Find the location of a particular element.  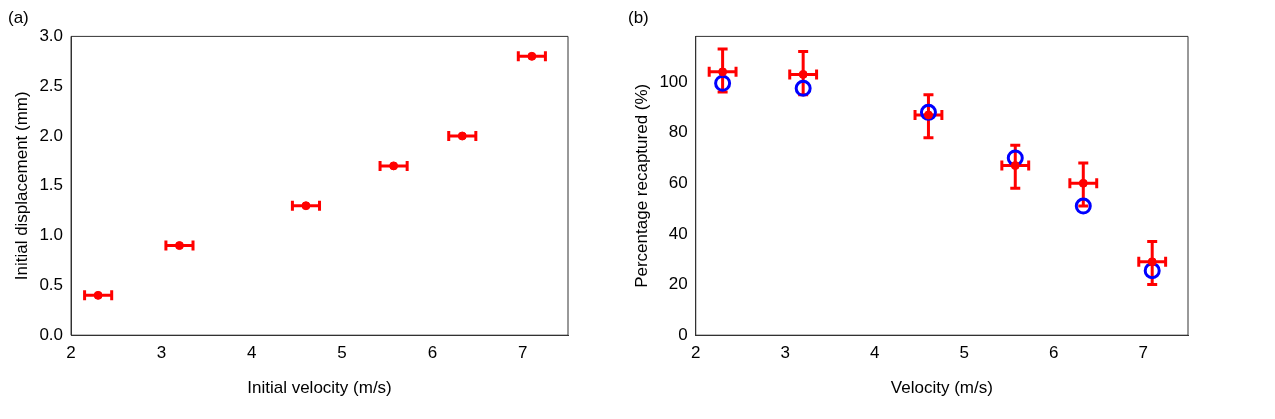

y-tick-label: 3.0 is located at coordinates (51, 36).